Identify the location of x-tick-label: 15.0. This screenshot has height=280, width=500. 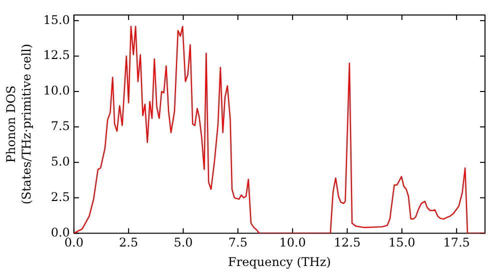
(402, 243).